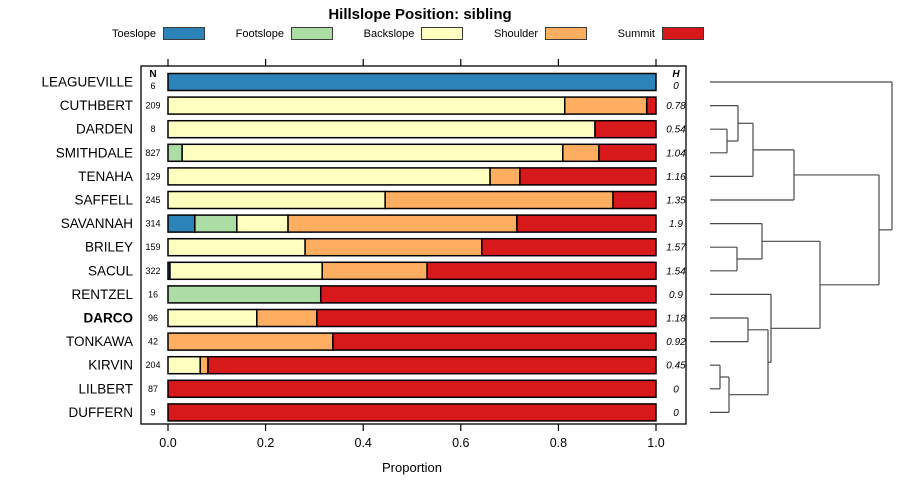 Image resolution: width=900 pixels, height=500 pixels. Describe the element at coordinates (181, 223) in the screenshot. I see `bar-segment-toeslope` at that location.